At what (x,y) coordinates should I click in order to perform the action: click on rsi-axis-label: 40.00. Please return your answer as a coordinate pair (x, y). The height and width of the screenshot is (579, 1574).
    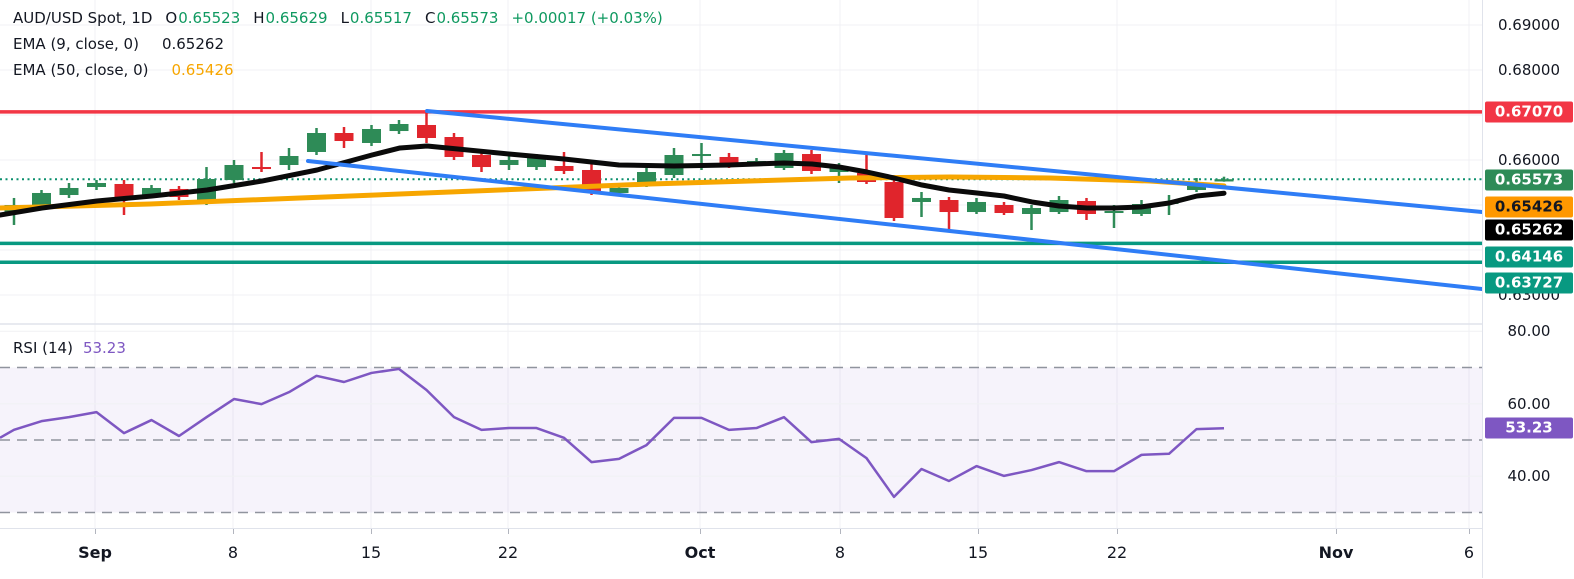
    Looking at the image, I should click on (1529, 476).